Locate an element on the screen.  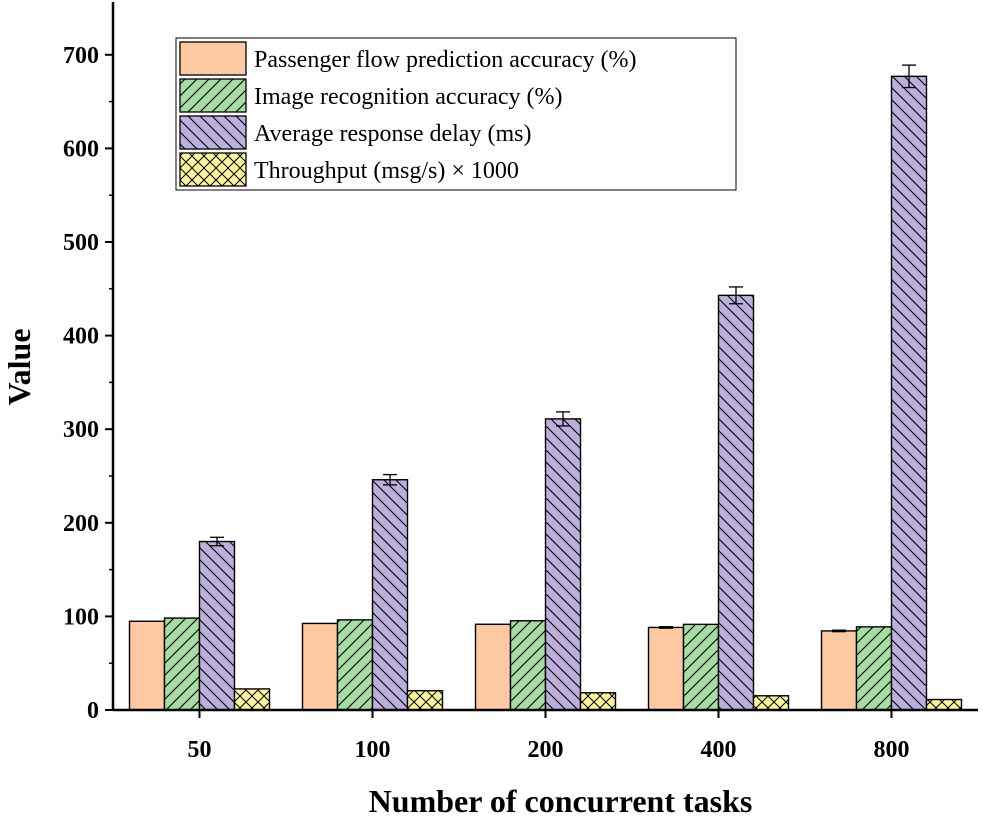
y-tick-label: 0 is located at coordinates (93, 711).